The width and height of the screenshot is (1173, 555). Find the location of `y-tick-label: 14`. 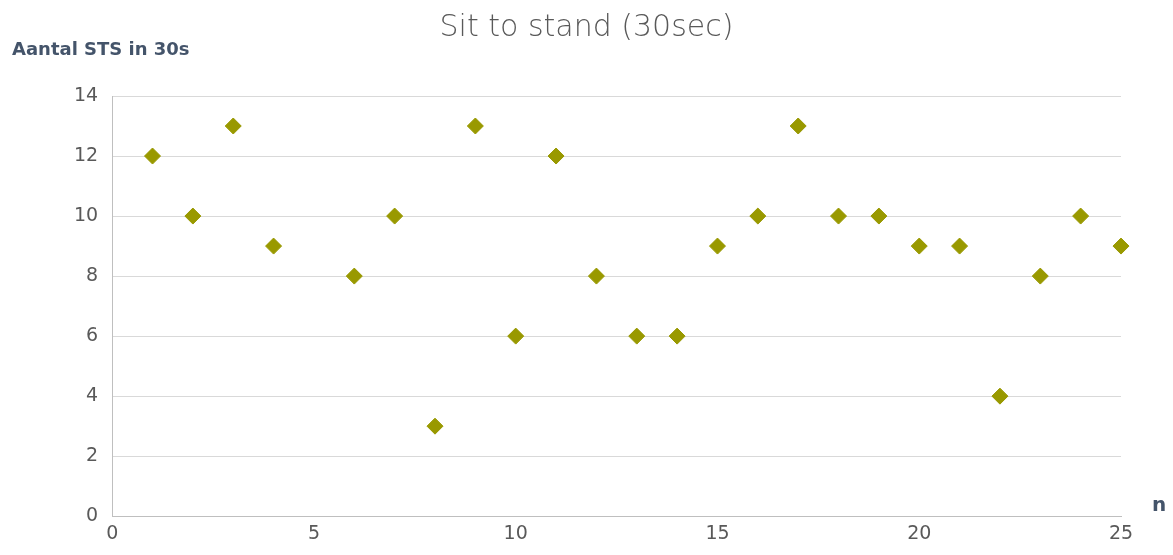

y-tick-label: 14 is located at coordinates (86, 93).